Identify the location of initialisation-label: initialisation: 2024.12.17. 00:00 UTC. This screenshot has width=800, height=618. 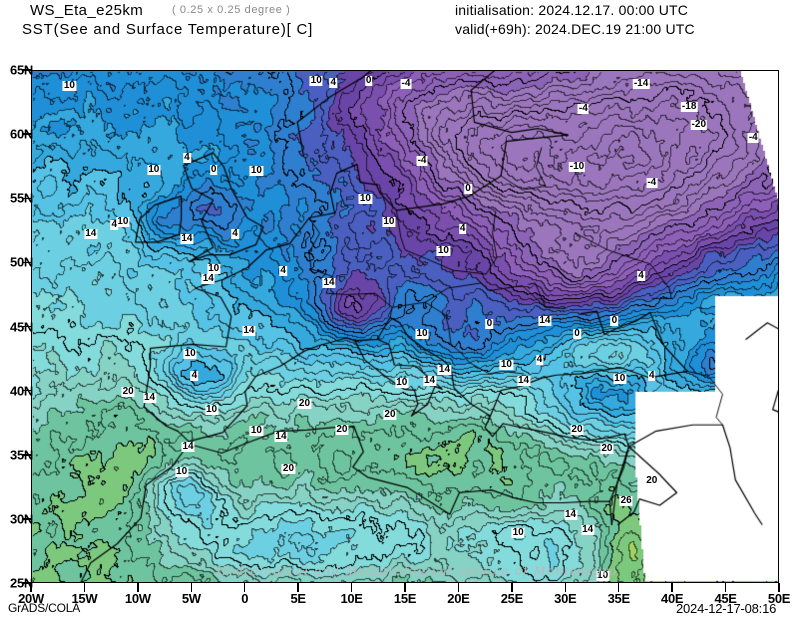
(572, 10).